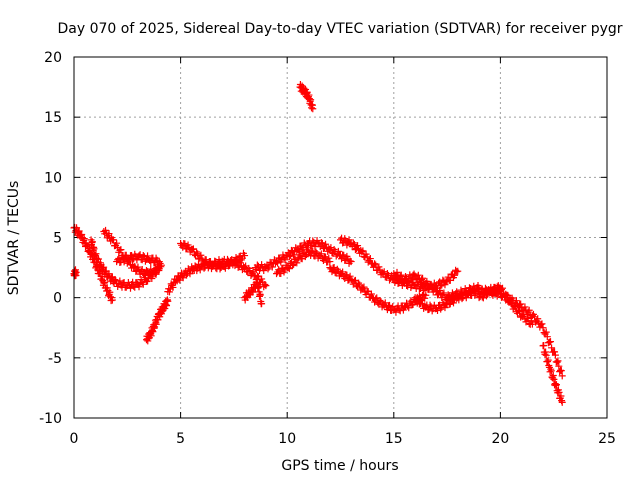 This screenshot has height=480, width=640. Describe the element at coordinates (287, 439) in the screenshot. I see `x-tick-label: 10` at that location.